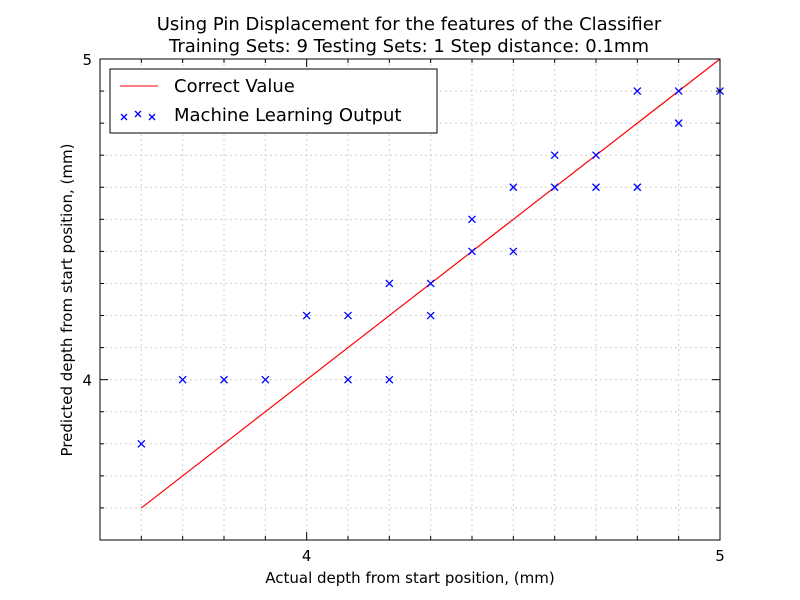 This screenshot has height=600, width=800. Describe the element at coordinates (307, 556) in the screenshot. I see `x-tick-label: 4` at that location.